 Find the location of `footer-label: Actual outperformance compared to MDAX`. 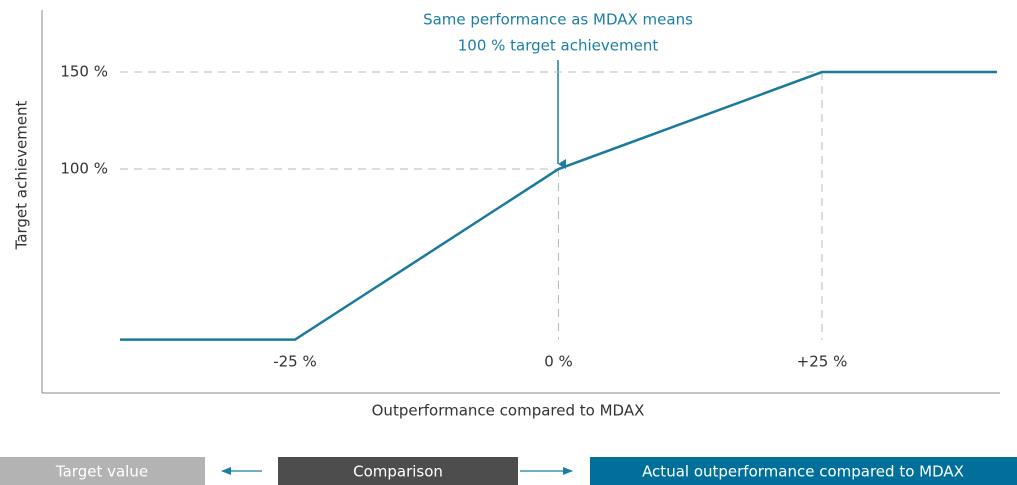

footer-label: Actual outperformance compared to MDAX is located at coordinates (803, 472).